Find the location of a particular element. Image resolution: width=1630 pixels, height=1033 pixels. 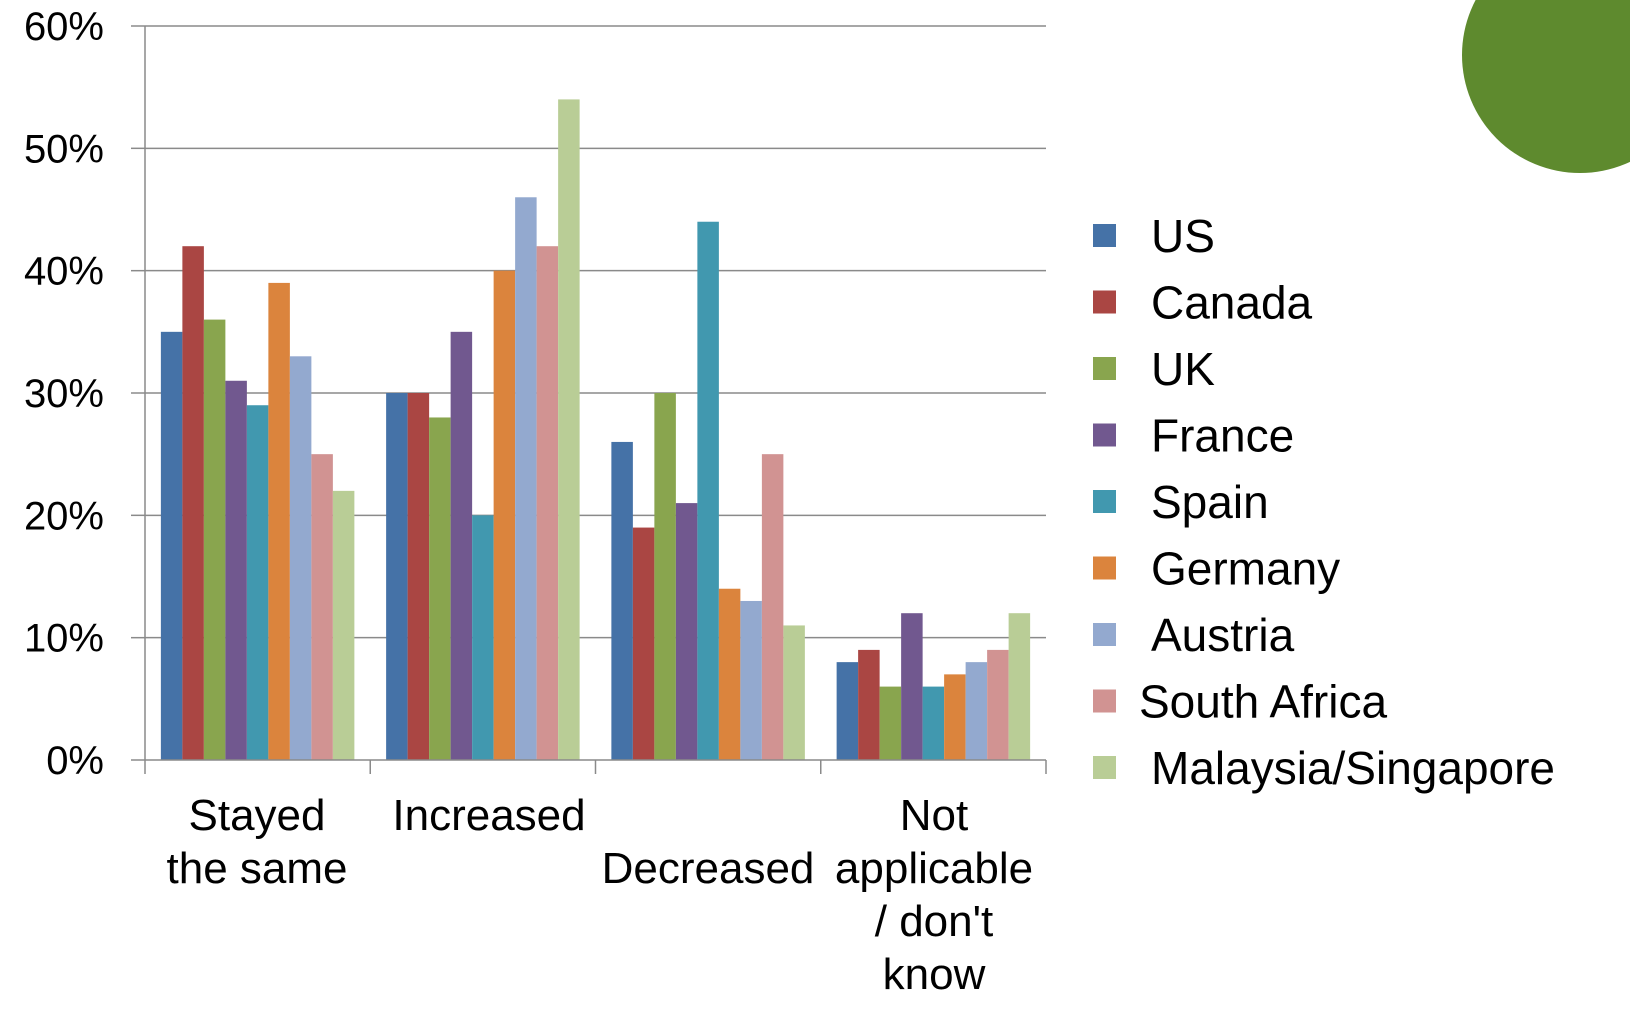

y-tick-label: 60% is located at coordinates (64, 27).